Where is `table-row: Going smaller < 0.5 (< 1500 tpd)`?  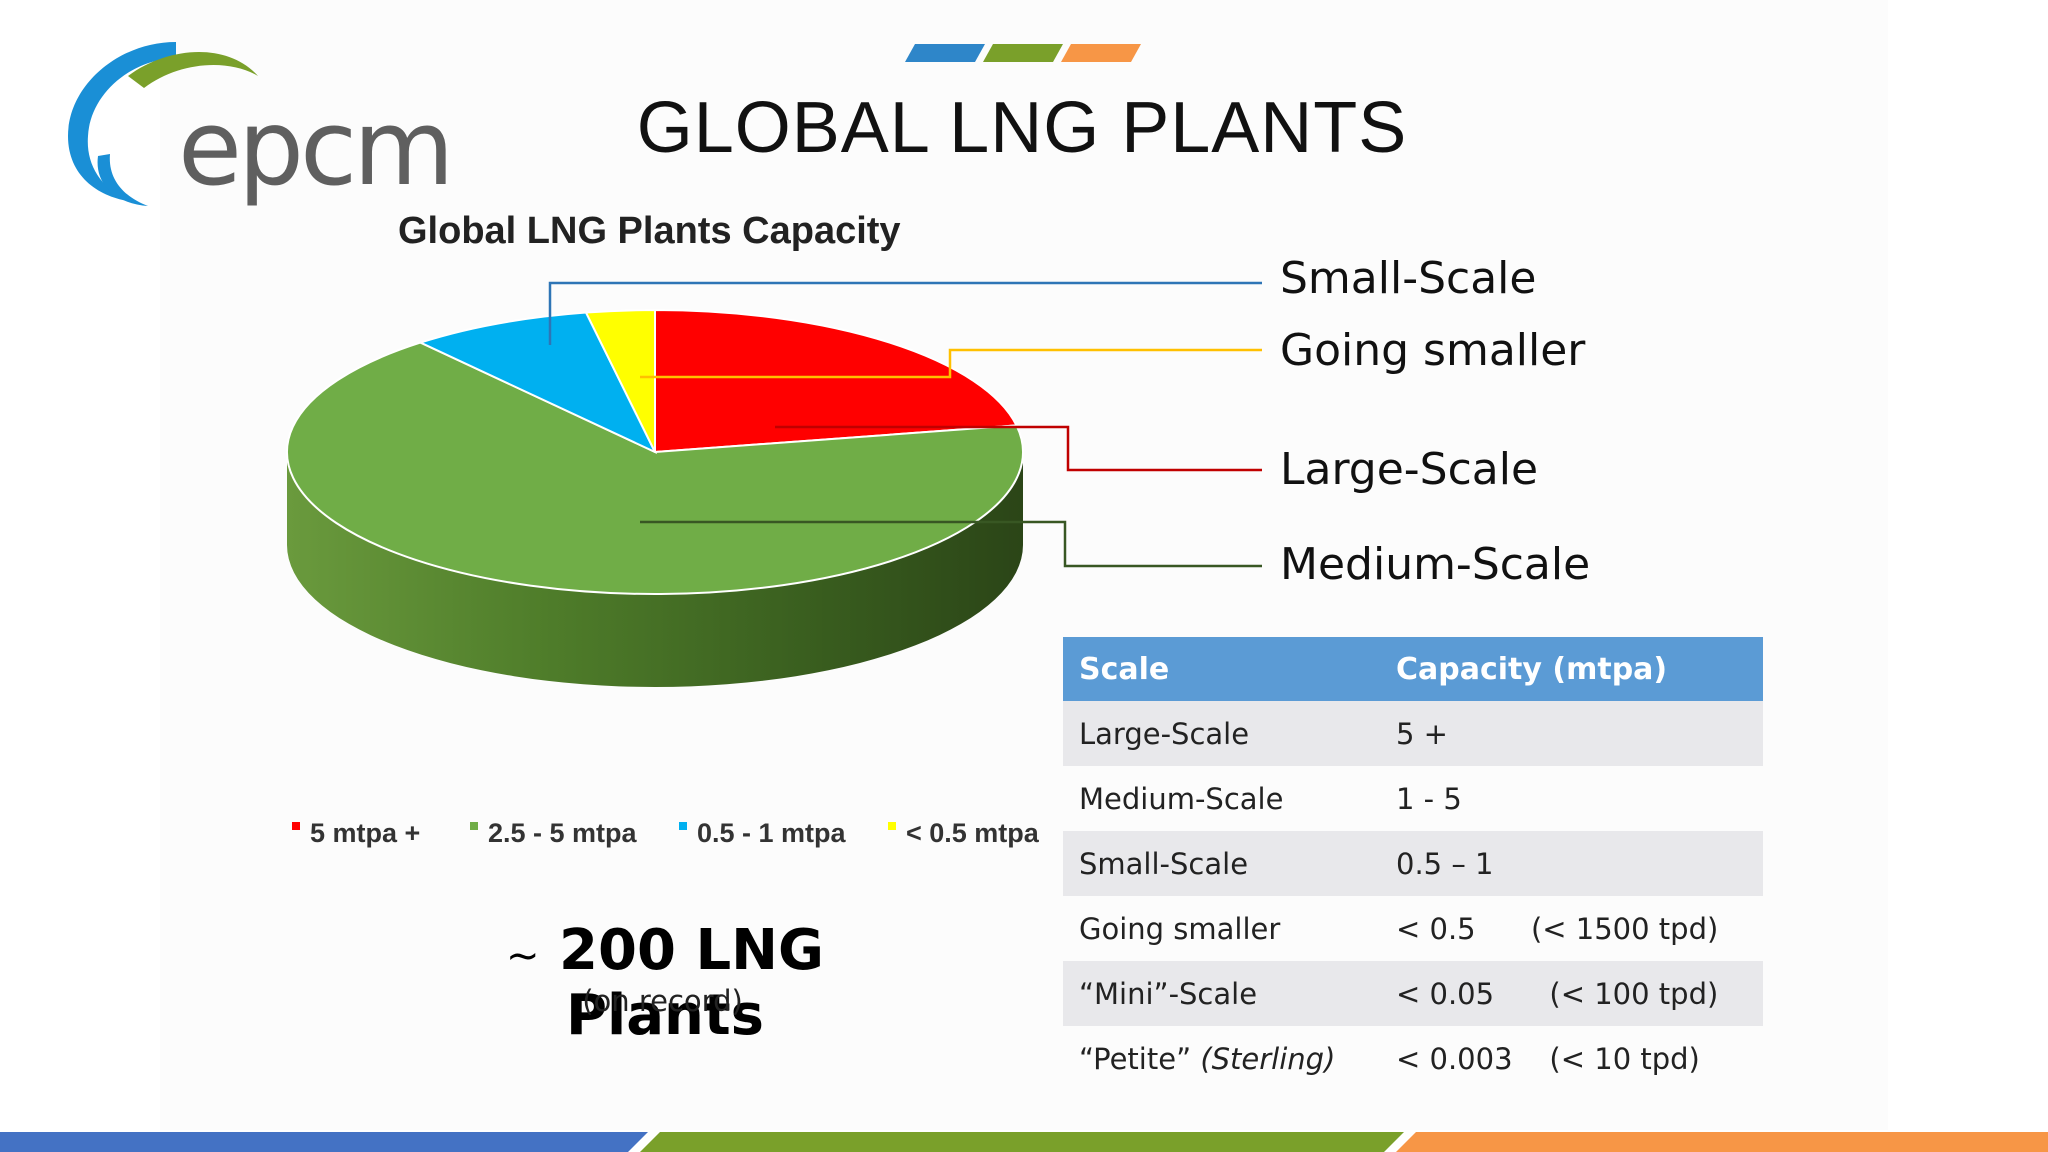
table-row: Going smaller < 0.5 (< 1500 tpd) is located at coordinates (1413, 928).